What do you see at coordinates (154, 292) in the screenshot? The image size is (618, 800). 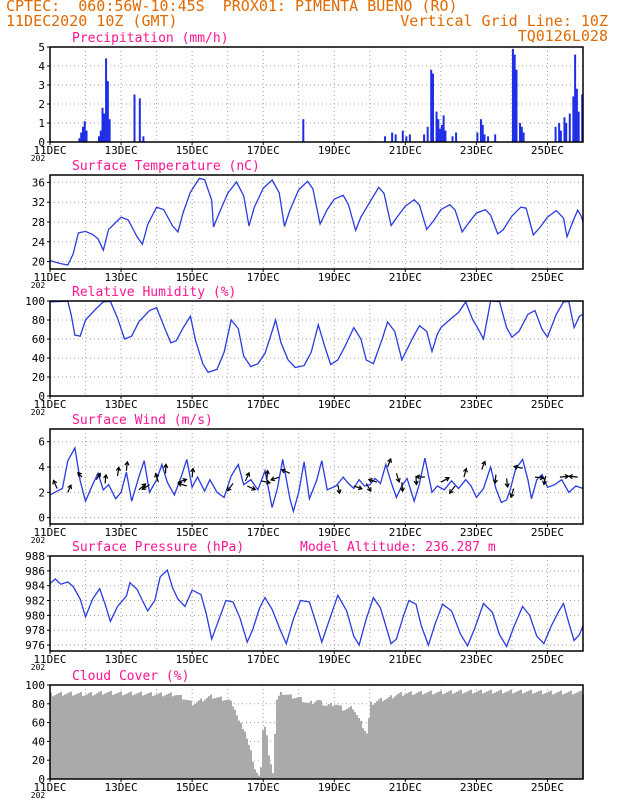 I see `rh-title: Relative Humidity (%)` at bounding box center [154, 292].